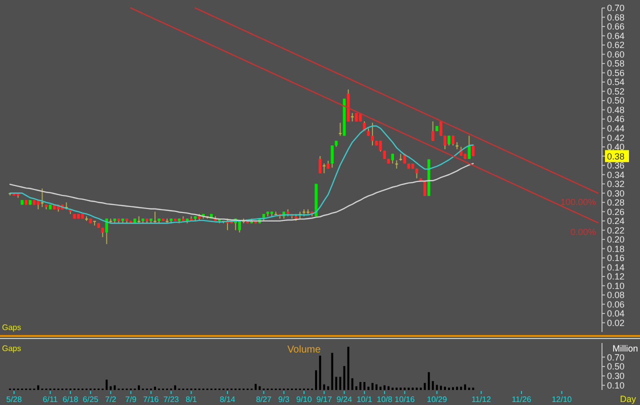 This screenshot has width=640, height=405. What do you see at coordinates (583, 231) in the screenshot?
I see `series-label: 0.00%` at bounding box center [583, 231].